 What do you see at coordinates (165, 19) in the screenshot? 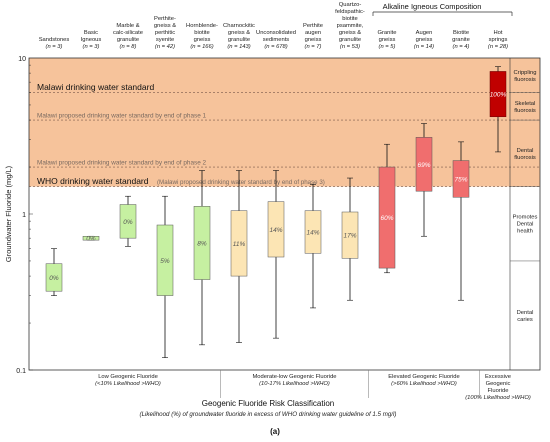
I see `category-label: Perthite-` at bounding box center [165, 19].